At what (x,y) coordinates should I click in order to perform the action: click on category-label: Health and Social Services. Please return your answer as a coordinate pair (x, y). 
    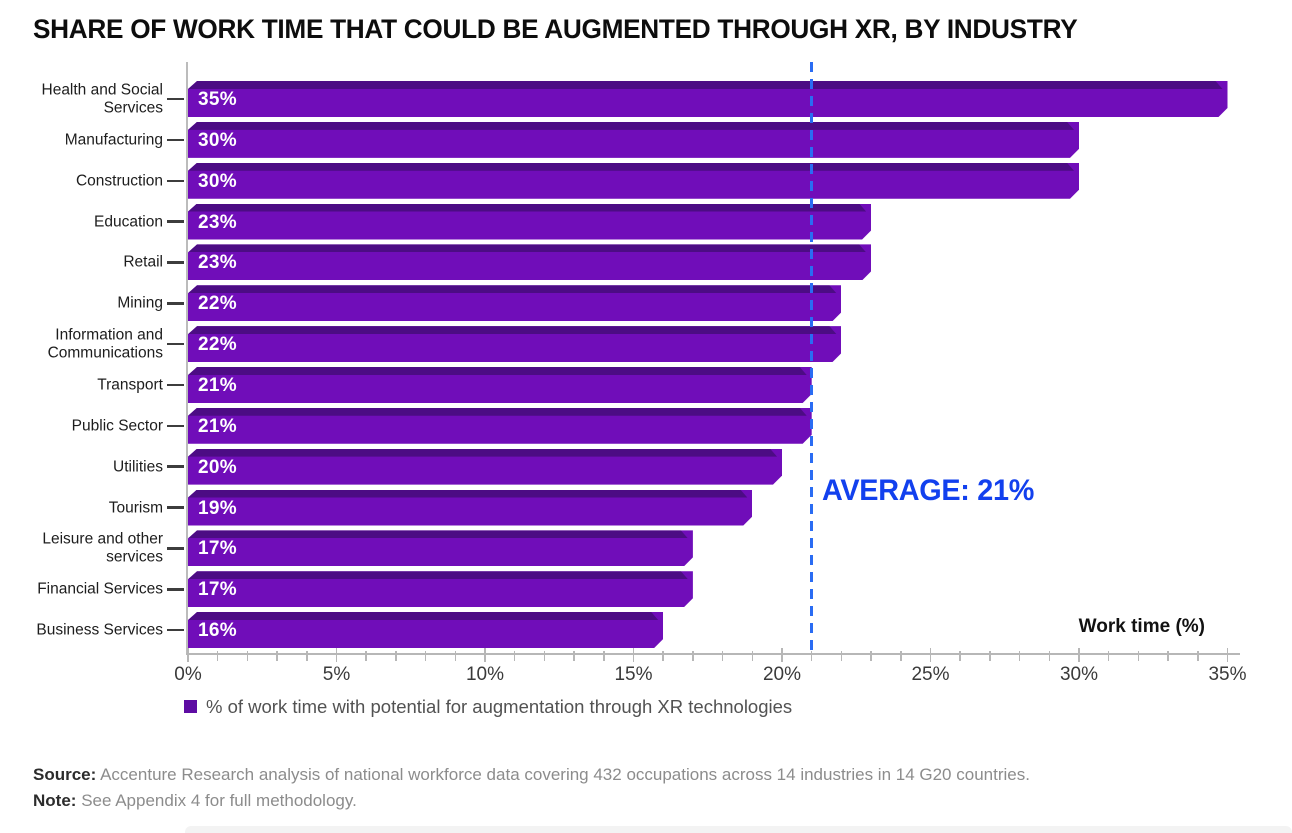
    Looking at the image, I should click on (102, 99).